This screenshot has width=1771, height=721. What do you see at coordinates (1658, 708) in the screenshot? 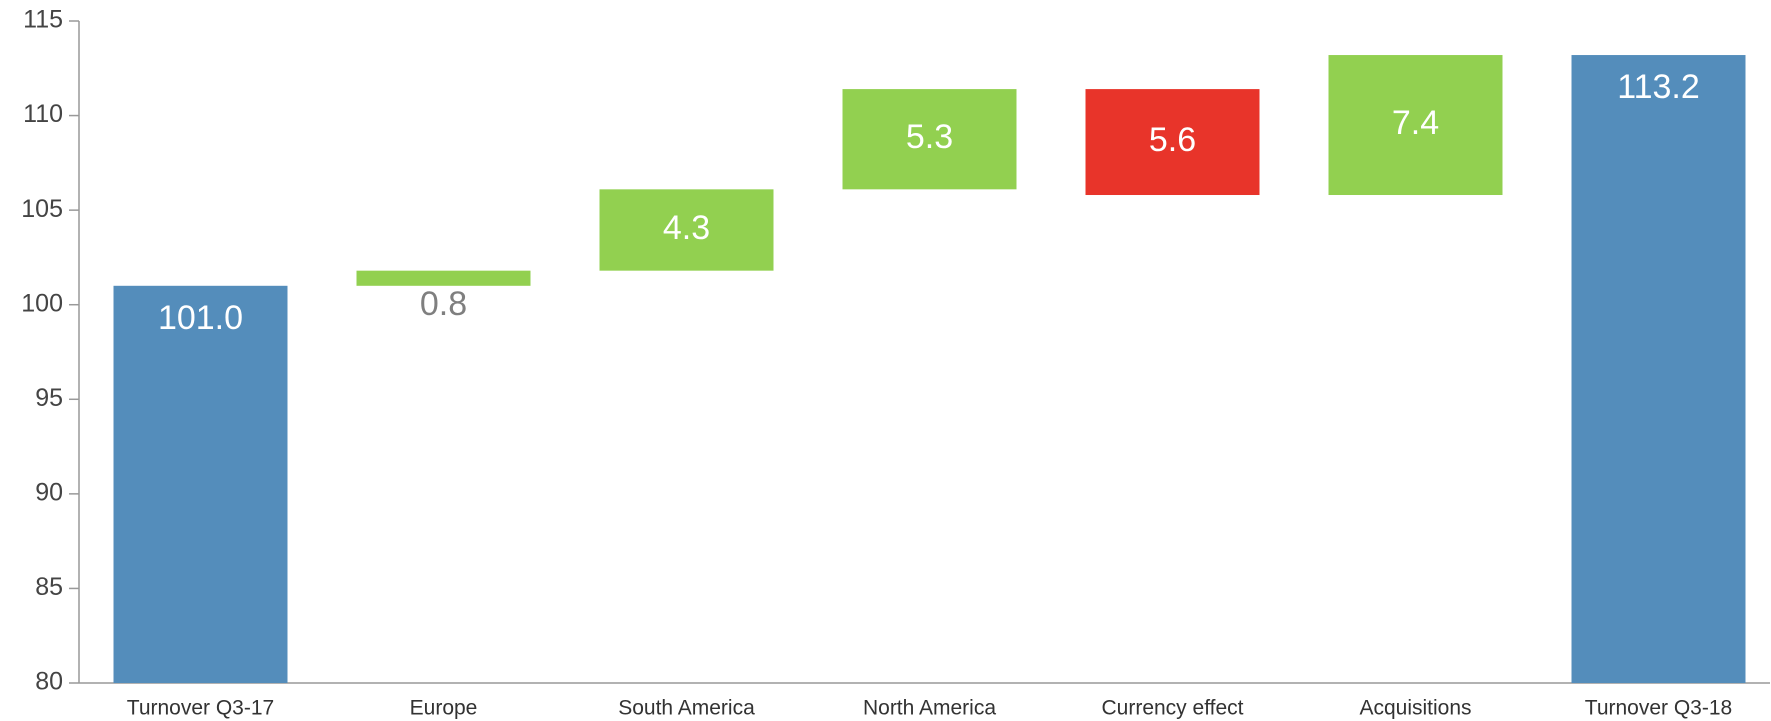
I see `x-tick-label: Turnover Q3-18` at bounding box center [1658, 708].